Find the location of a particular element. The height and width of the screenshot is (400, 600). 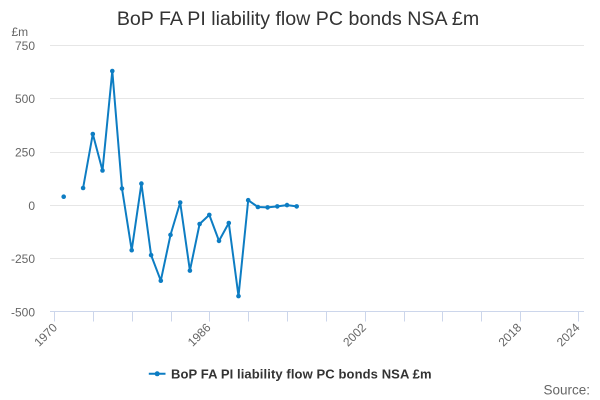

svg-text: -250 is located at coordinates (23, 259).